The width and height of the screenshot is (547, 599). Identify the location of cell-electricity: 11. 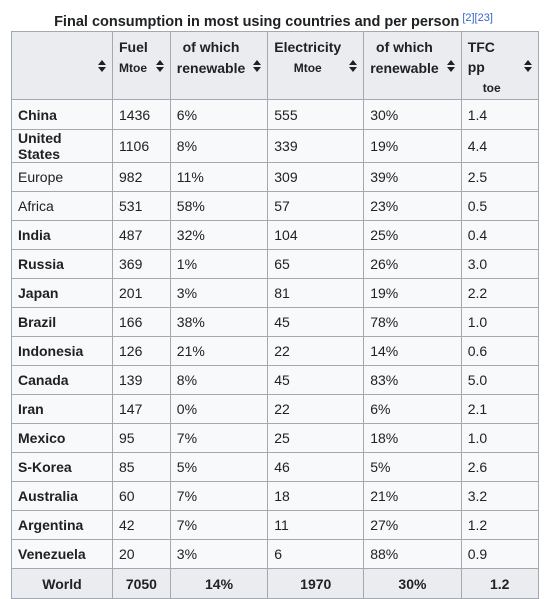
(316, 525).